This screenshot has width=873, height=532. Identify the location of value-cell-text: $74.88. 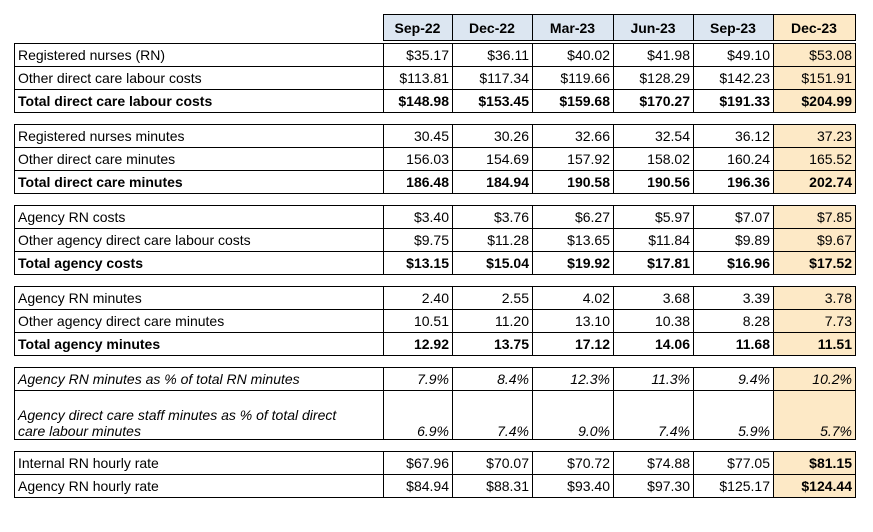
(668, 463).